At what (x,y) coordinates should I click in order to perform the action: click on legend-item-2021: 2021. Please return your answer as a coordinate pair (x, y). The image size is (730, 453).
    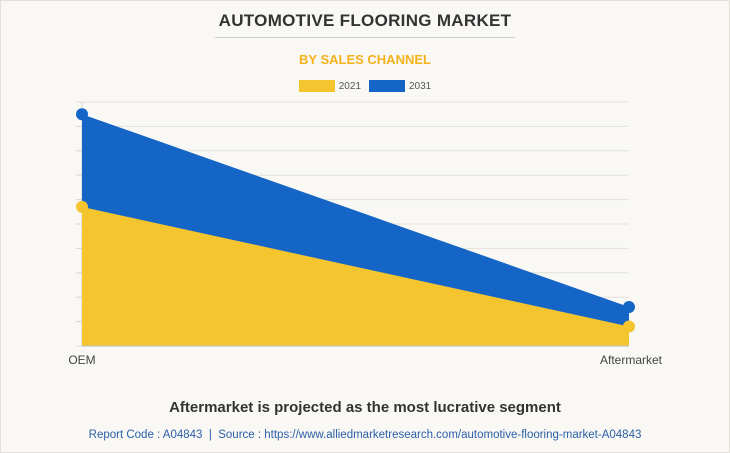
    Looking at the image, I should click on (329, 86).